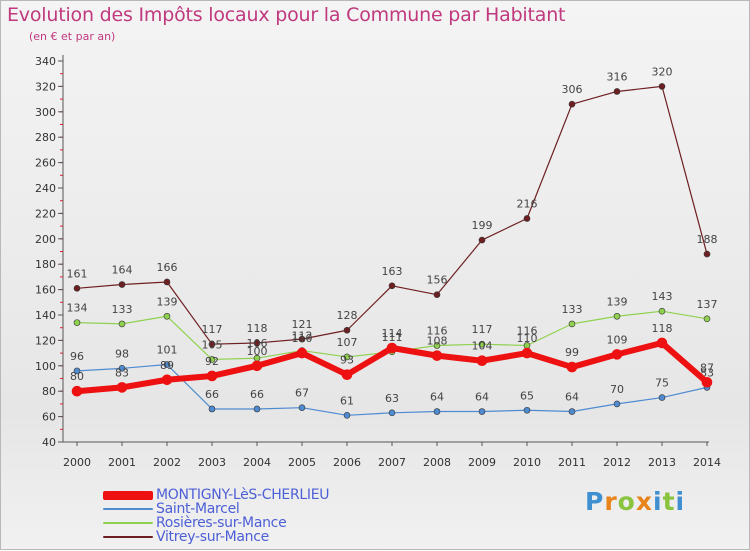 Image resolution: width=750 pixels, height=551 pixels. I want to click on y-tick-label: 140, so click(45, 315).